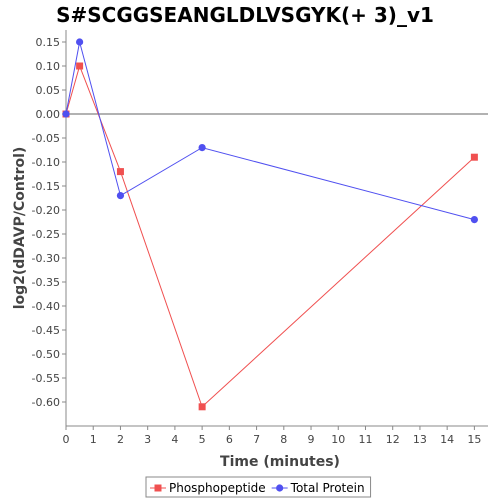 The height and width of the screenshot is (500, 500). I want to click on x-tick-label: 10, so click(338, 439).